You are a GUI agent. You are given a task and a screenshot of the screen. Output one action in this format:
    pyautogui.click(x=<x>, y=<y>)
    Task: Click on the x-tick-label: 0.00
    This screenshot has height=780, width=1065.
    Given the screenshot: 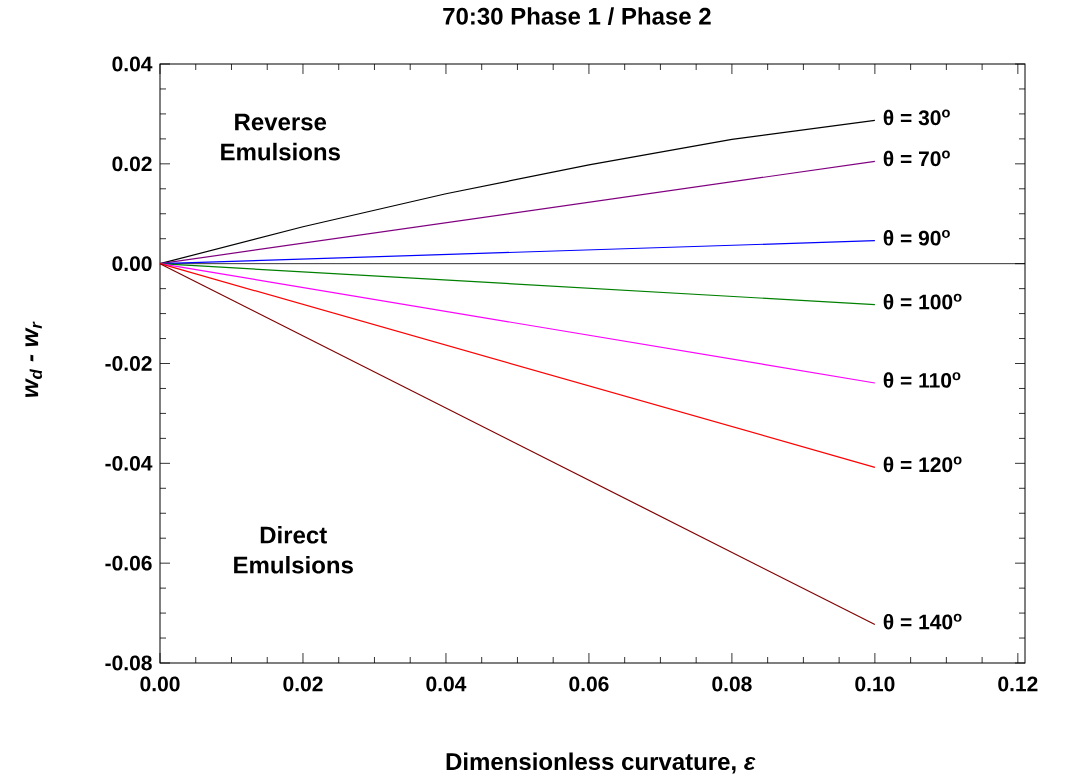 What is the action you would take?
    pyautogui.click(x=160, y=684)
    